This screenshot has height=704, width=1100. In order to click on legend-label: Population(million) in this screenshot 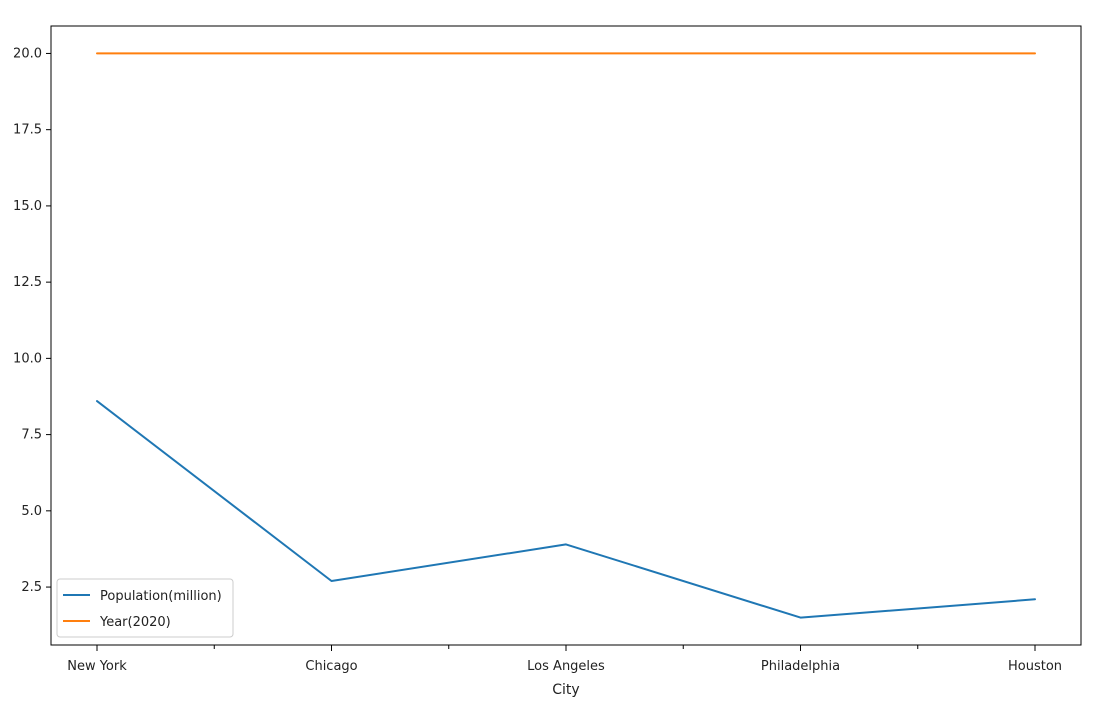, I will do `click(161, 596)`.